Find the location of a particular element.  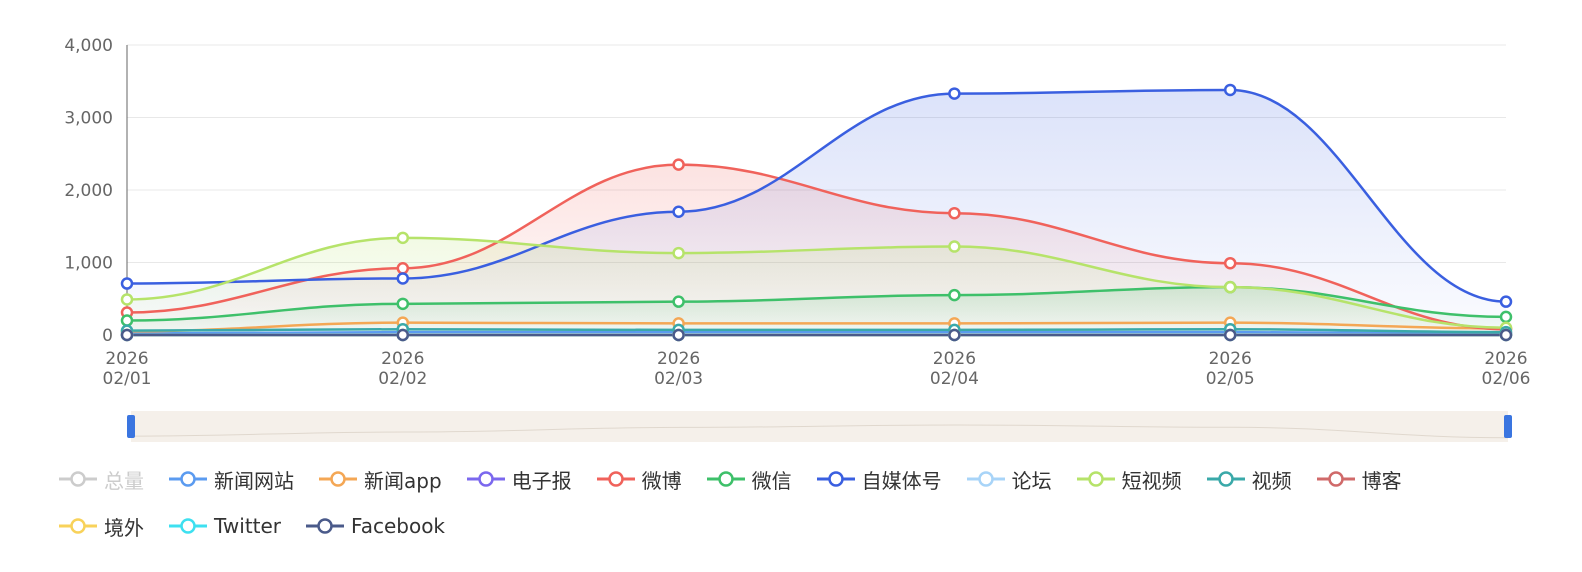

legend-item: 自媒体号 is located at coordinates (879, 479).